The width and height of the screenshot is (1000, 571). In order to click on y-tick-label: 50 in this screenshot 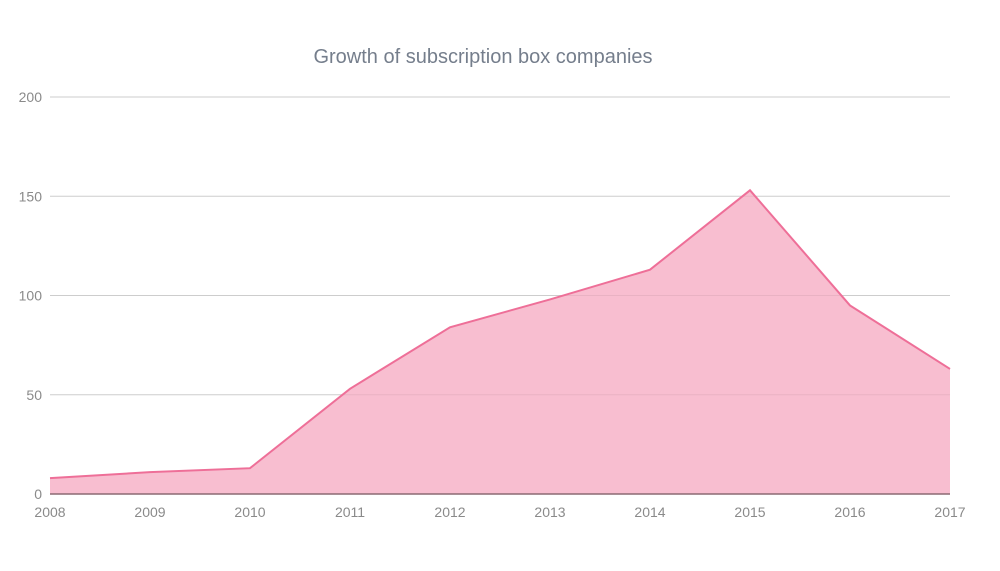, I will do `click(34, 395)`.